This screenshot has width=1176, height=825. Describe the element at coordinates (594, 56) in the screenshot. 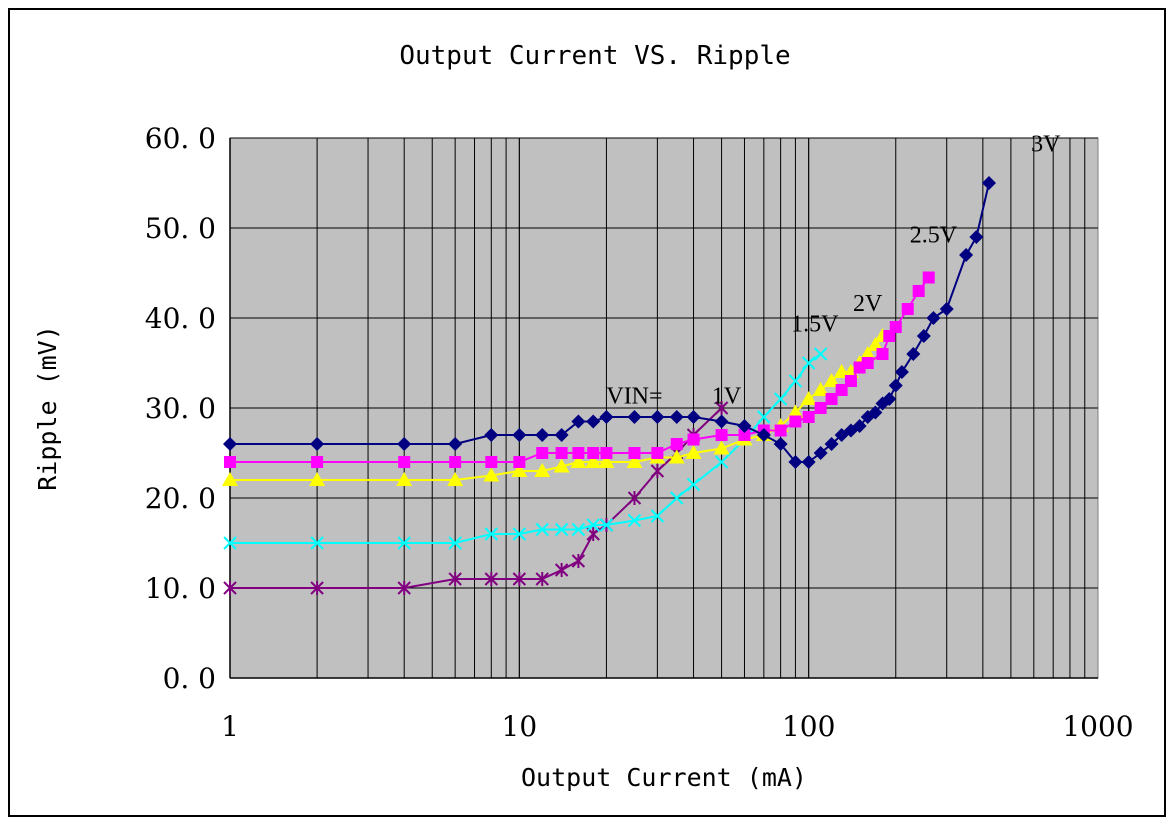

I see `chart-title: Output Current VS. Ripple` at that location.